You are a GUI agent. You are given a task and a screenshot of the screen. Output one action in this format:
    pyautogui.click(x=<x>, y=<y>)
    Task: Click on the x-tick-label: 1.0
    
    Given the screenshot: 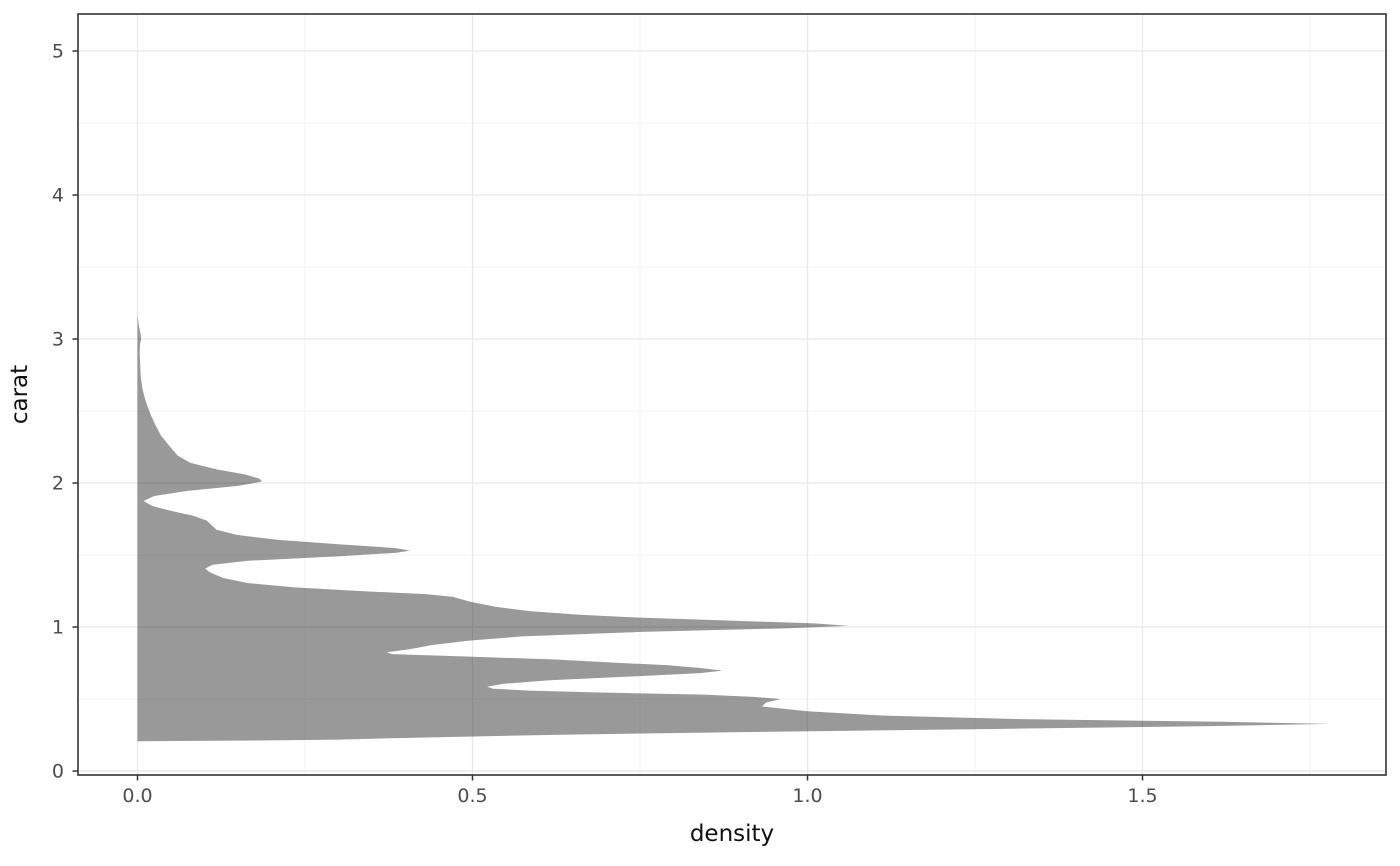 What is the action you would take?
    pyautogui.click(x=807, y=796)
    